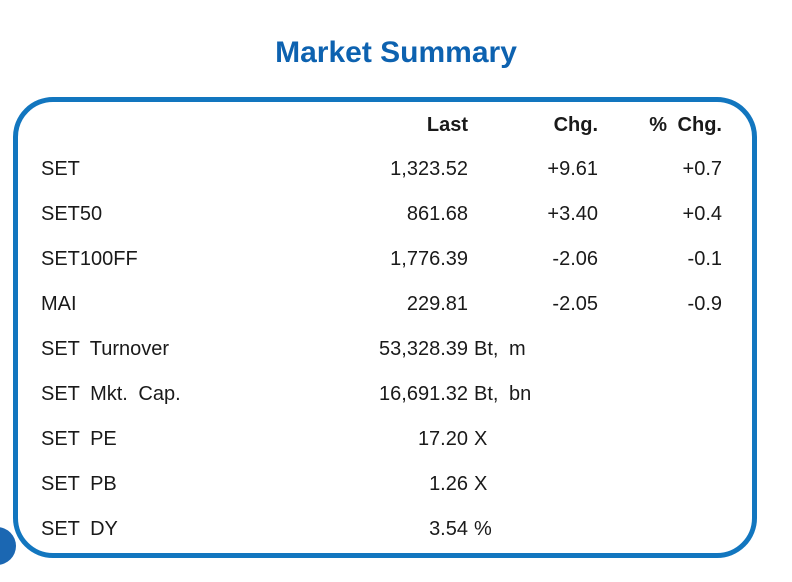  What do you see at coordinates (370, 484) in the screenshot?
I see `table-row-set-pb: SET PB 1.26 X` at bounding box center [370, 484].